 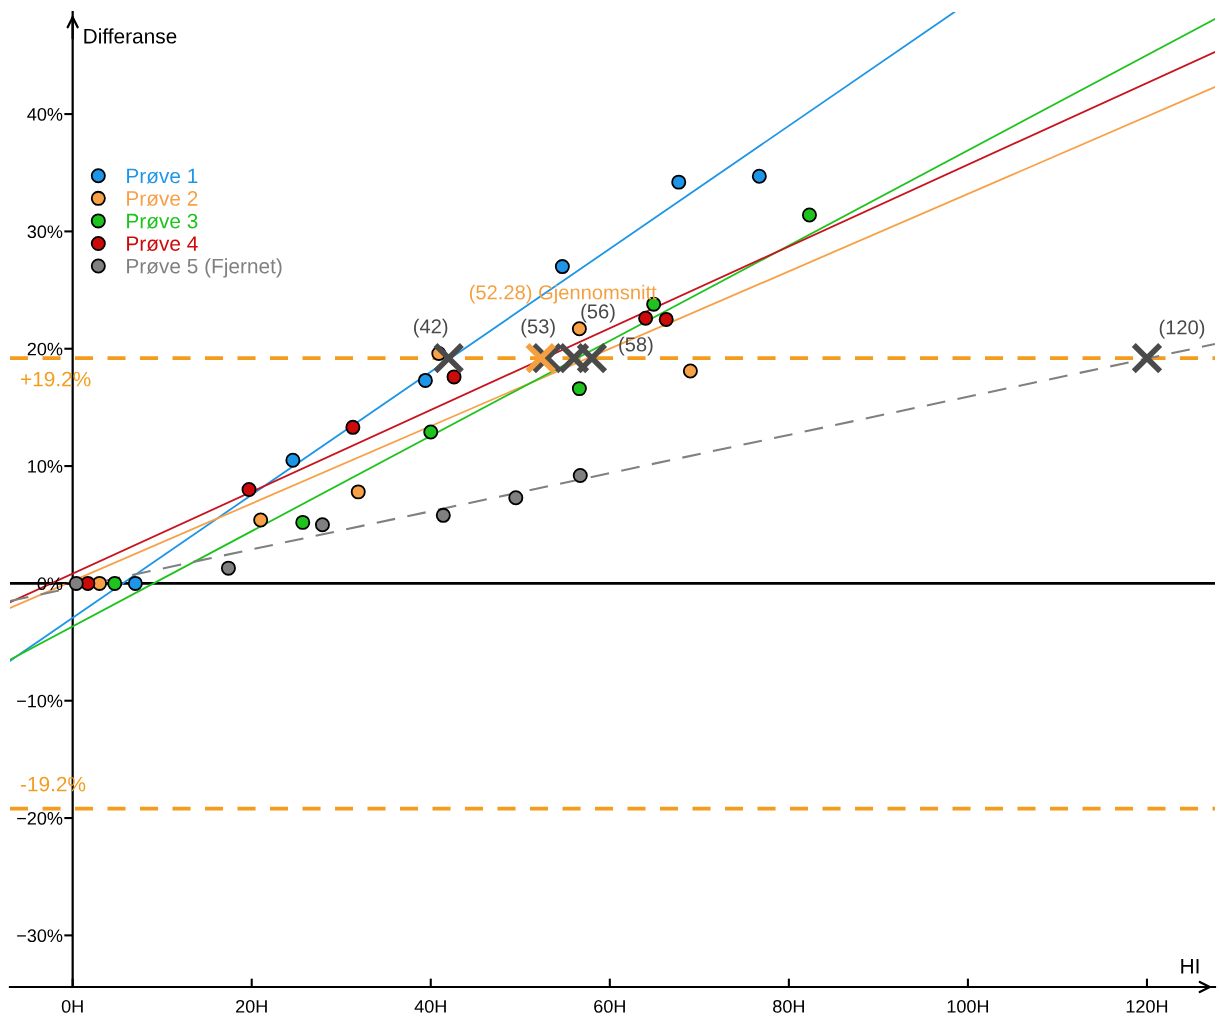 I want to click on annotation: (42), so click(x=431, y=328).